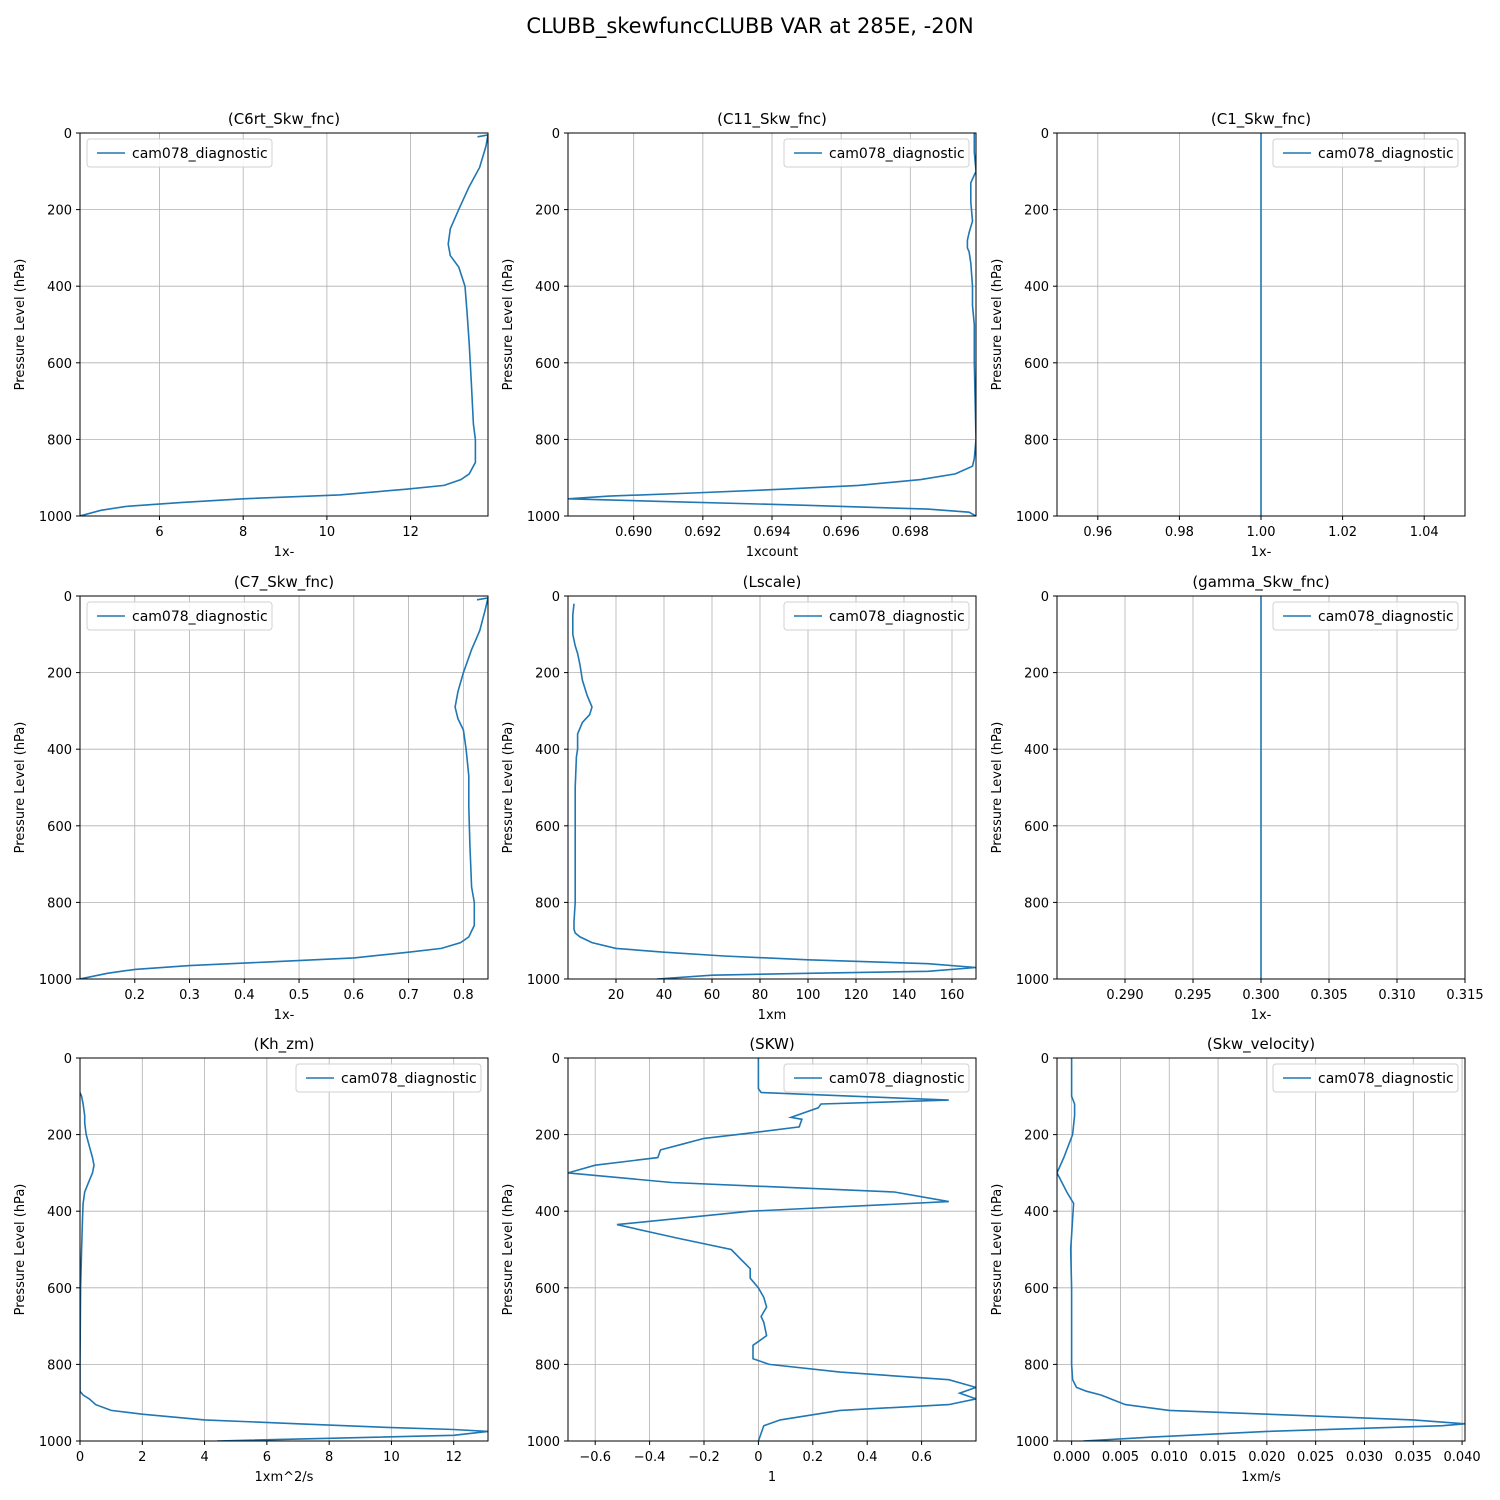 This screenshot has height=1500, width=1500. Describe the element at coordinates (650, 1457) in the screenshot. I see `x-tick-label: −0.4` at that location.